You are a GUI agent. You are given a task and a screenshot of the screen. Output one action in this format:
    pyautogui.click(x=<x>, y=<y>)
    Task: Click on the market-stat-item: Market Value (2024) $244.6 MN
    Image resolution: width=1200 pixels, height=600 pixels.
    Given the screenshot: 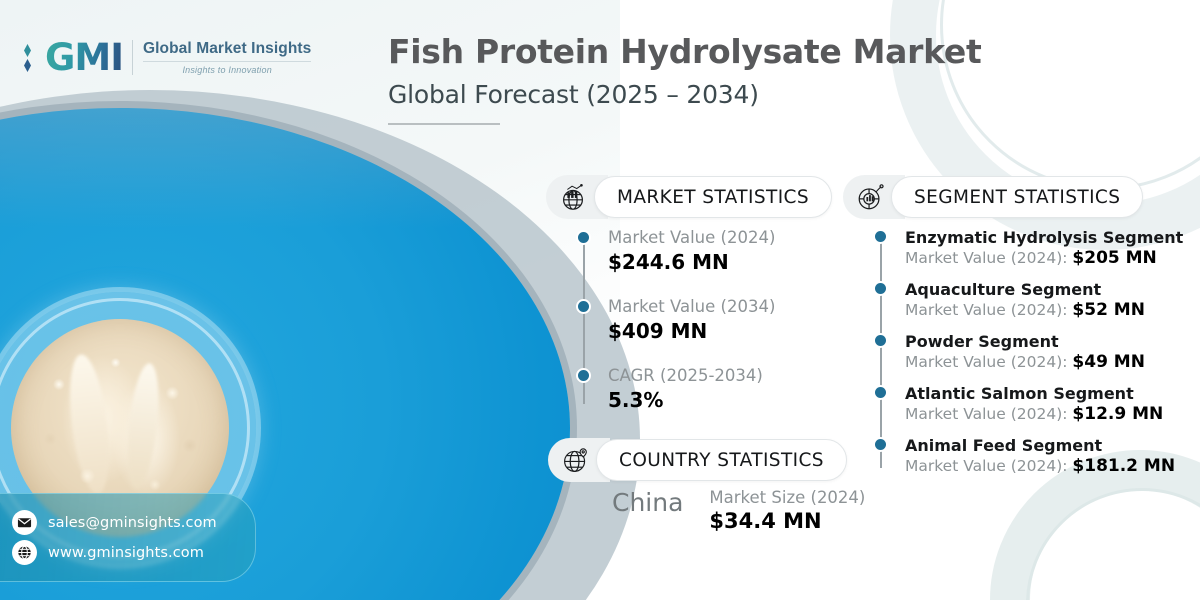 What is the action you would take?
    pyautogui.click(x=676, y=251)
    